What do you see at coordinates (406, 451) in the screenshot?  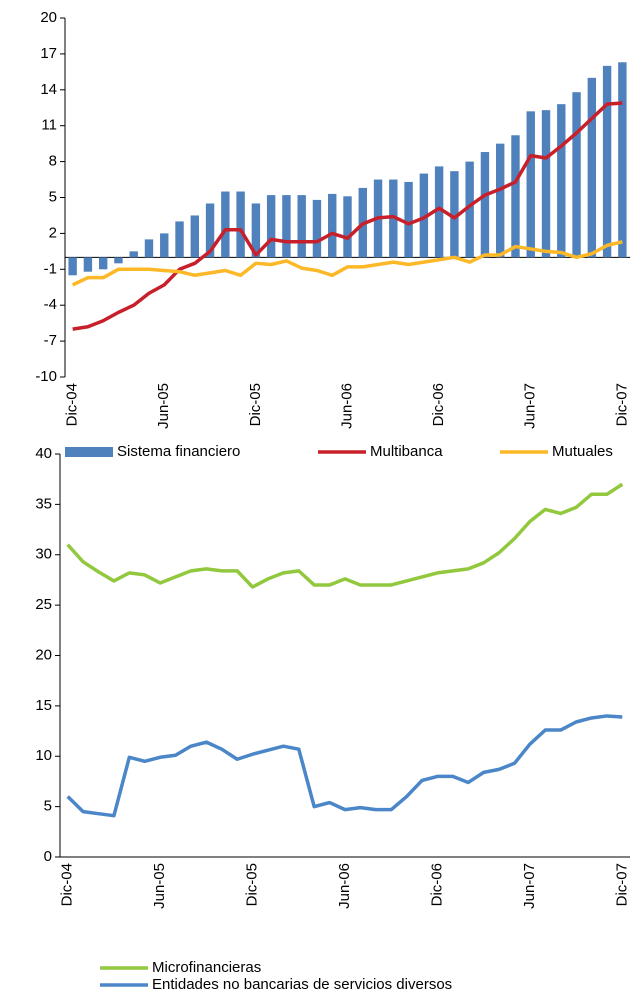 I see `legend-label: Multibanca` at bounding box center [406, 451].